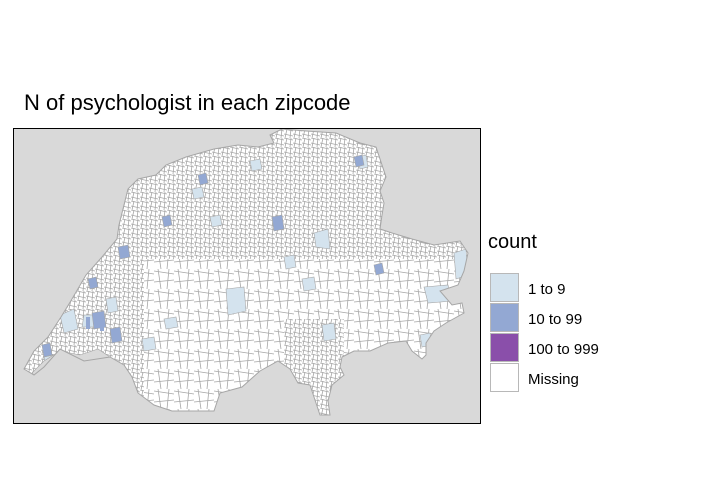 The image size is (706, 501). What do you see at coordinates (547, 289) in the screenshot?
I see `legend-label-1-to-9: 1 to 9` at bounding box center [547, 289].